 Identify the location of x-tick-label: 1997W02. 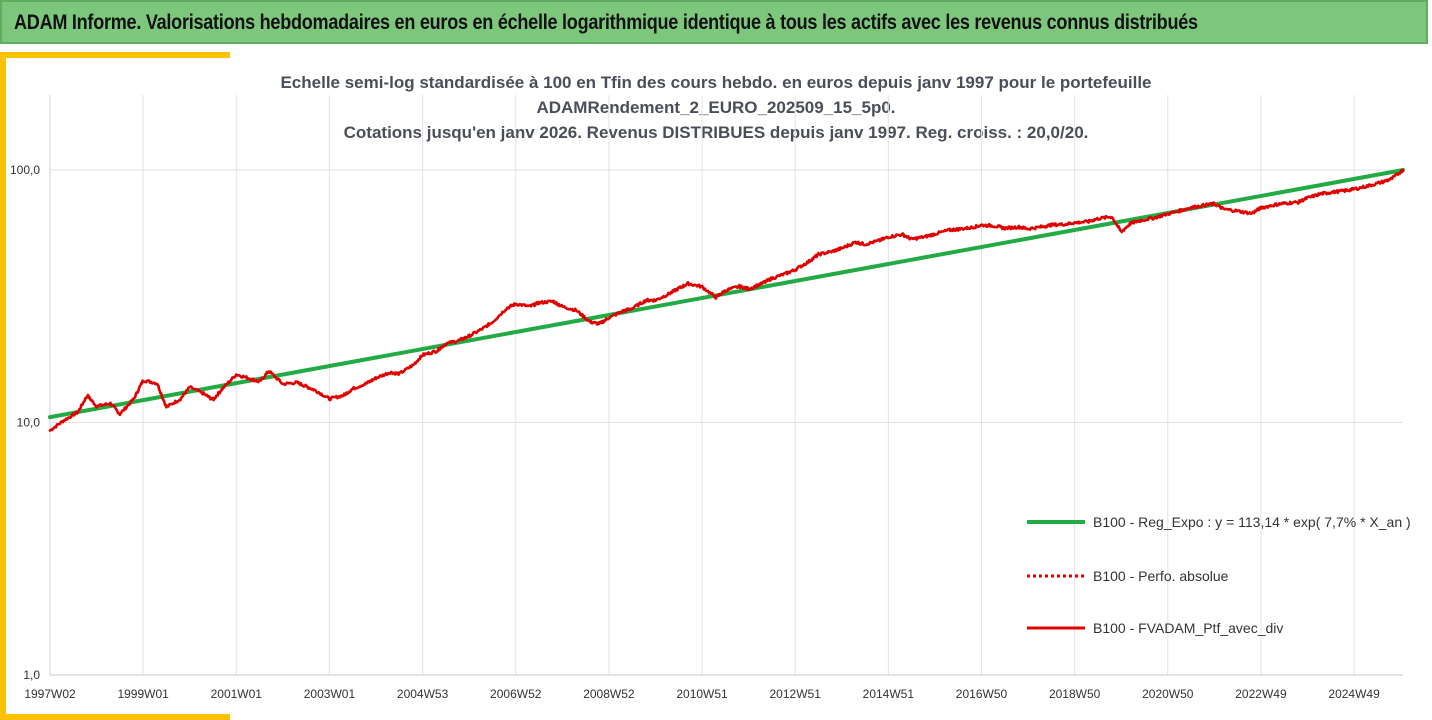
(50, 694).